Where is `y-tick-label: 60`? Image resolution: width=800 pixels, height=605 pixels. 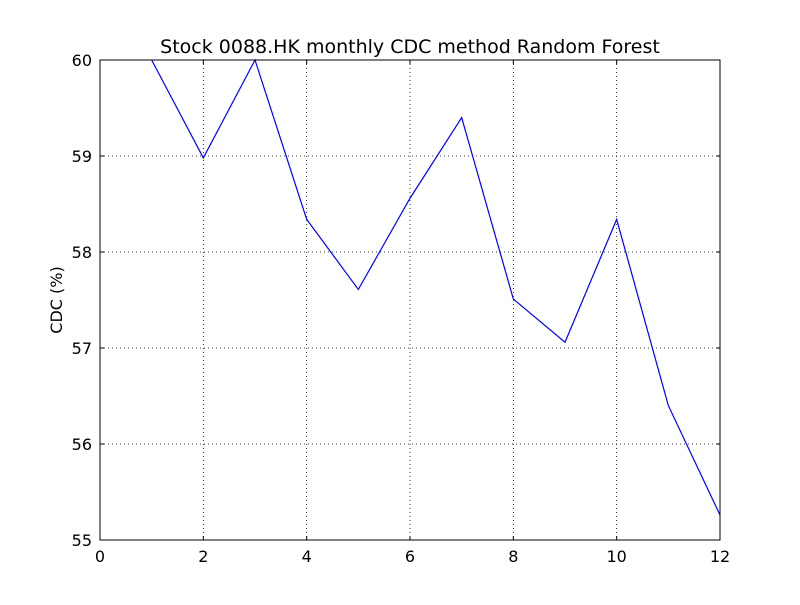
y-tick-label: 60 is located at coordinates (82, 60).